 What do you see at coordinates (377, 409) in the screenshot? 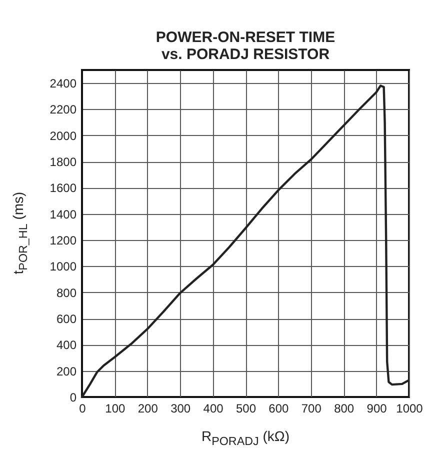
I see `x-tick-label: 900` at bounding box center [377, 409].